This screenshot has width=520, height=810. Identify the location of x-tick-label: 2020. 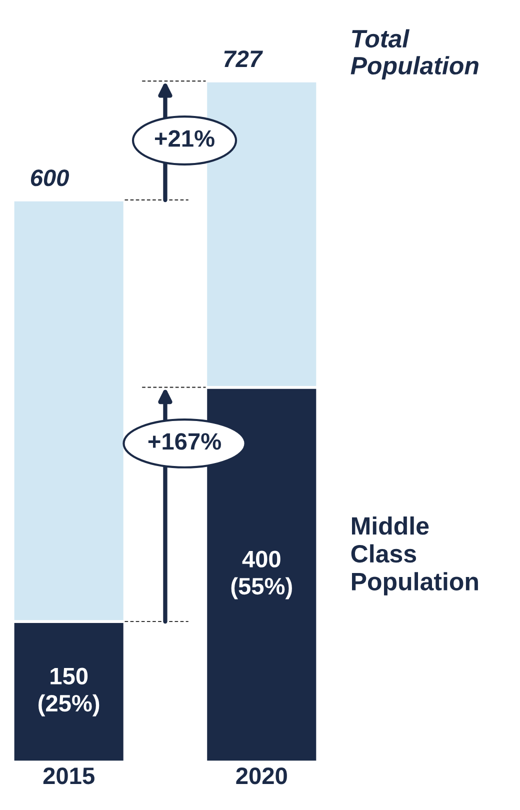
(261, 775).